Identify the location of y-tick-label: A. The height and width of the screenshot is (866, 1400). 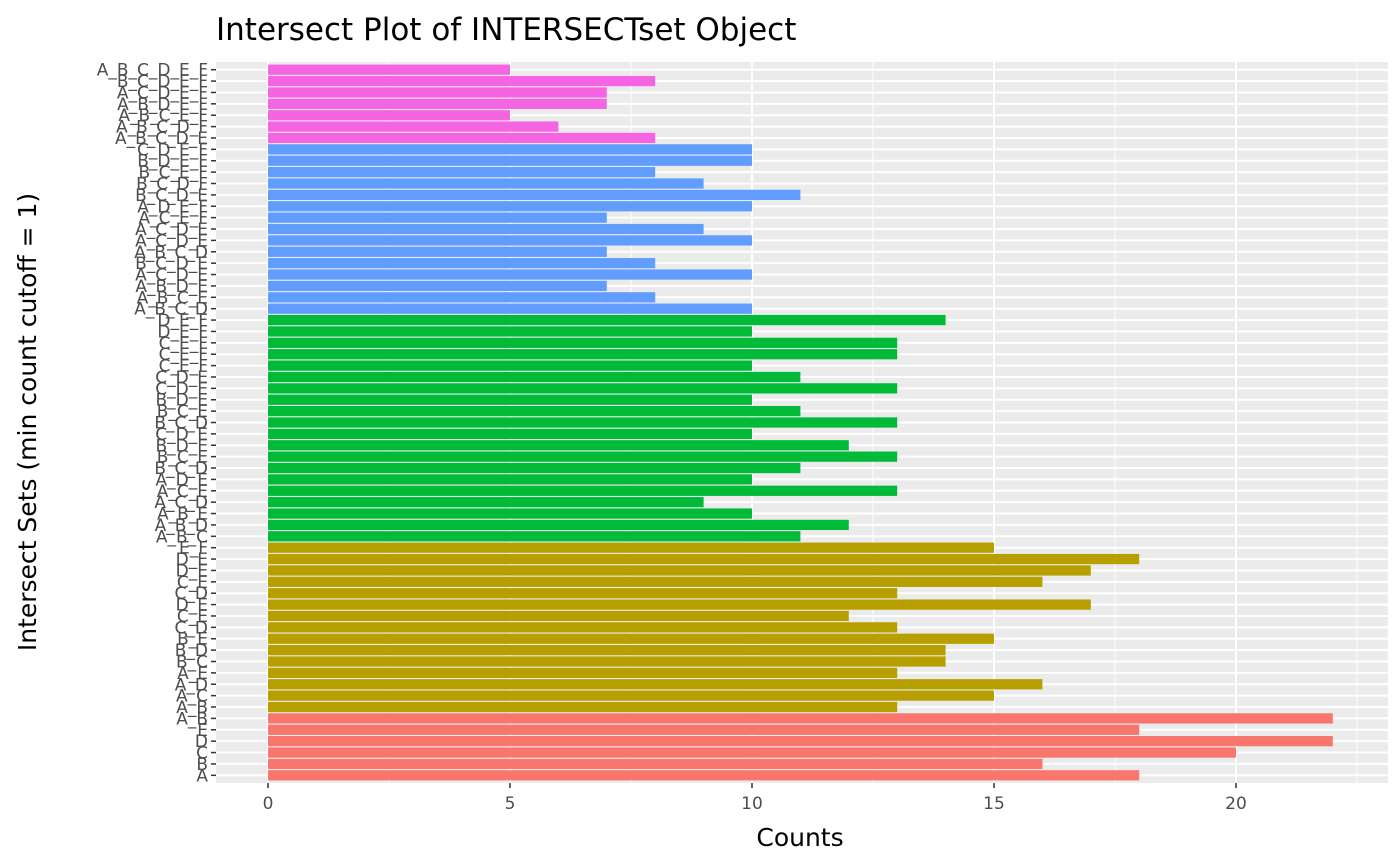
(202, 776).